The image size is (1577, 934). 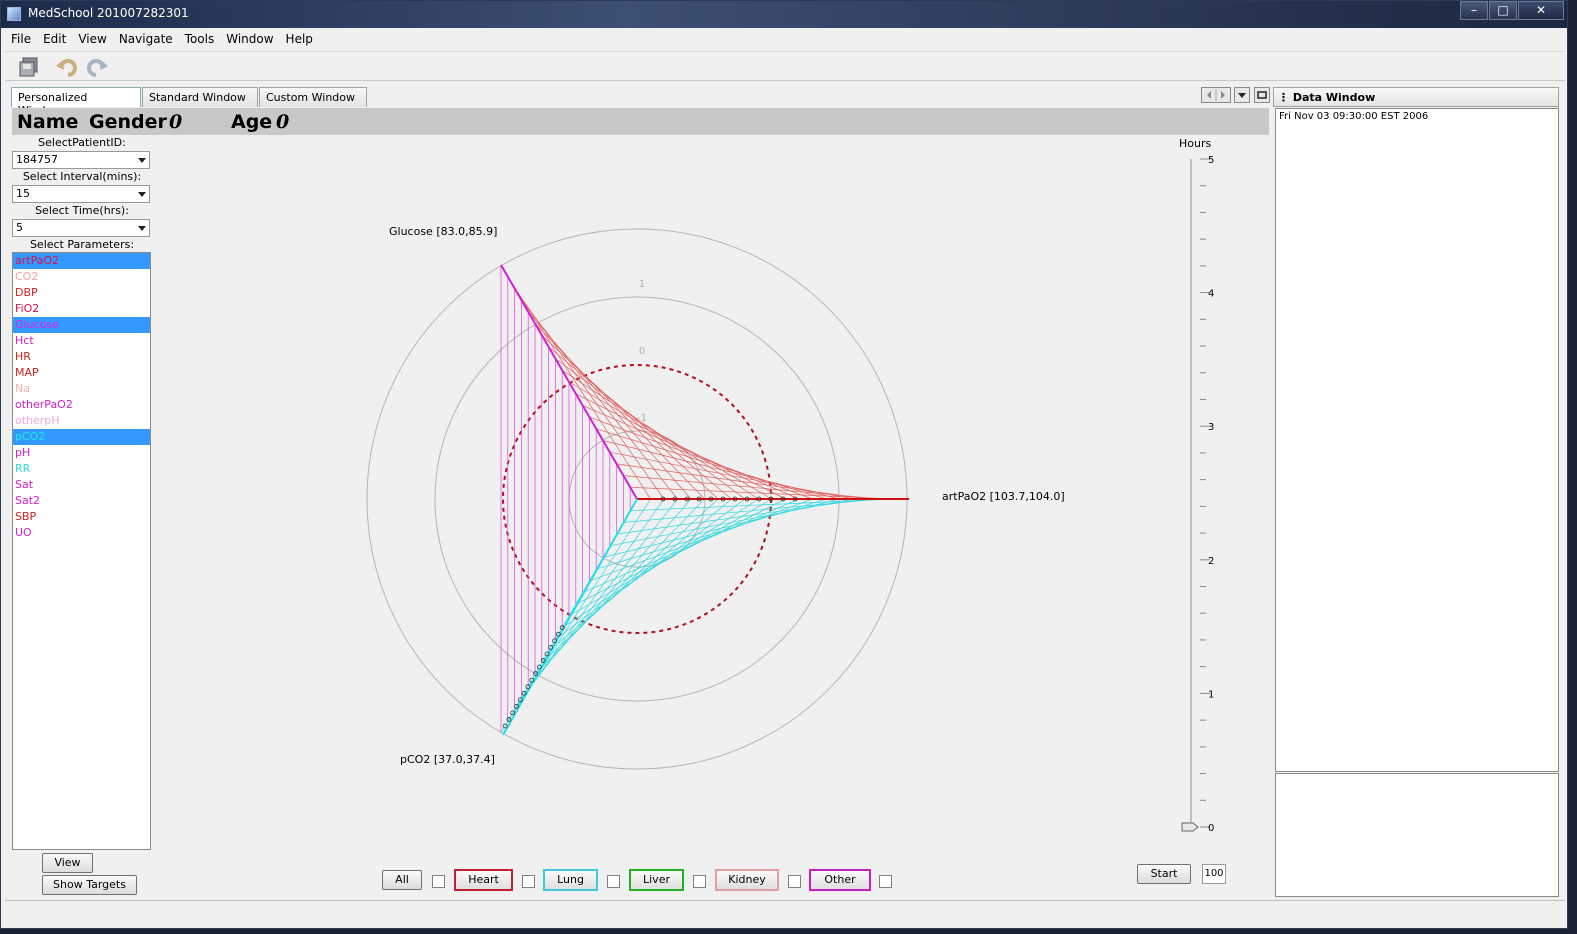 I want to click on data-window-header: ⋮ Data Window, so click(x=1416, y=97).